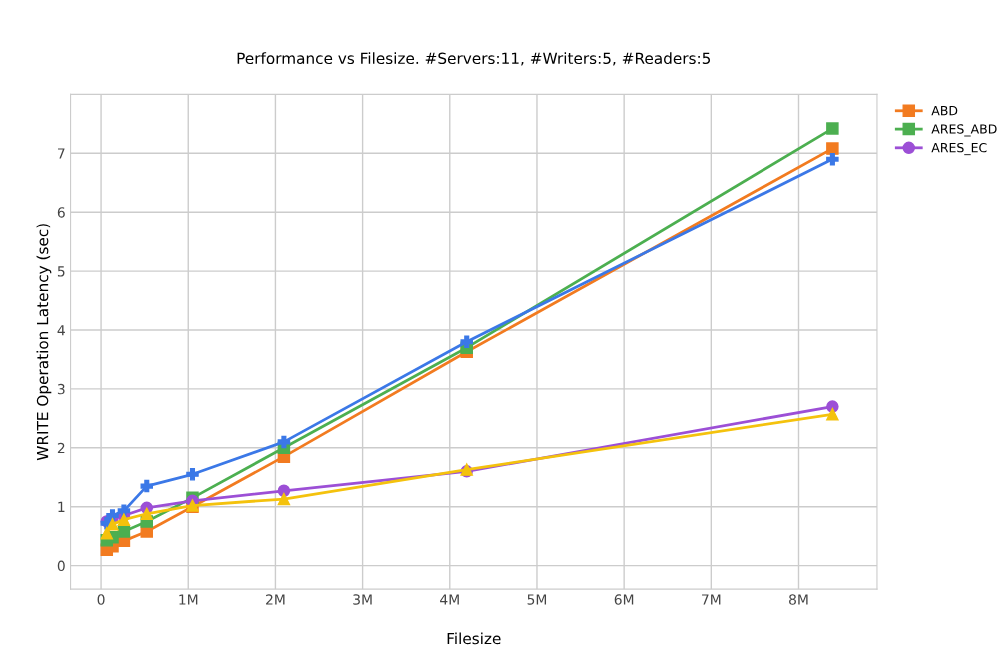 The width and height of the screenshot is (1008, 651). Describe the element at coordinates (275, 599) in the screenshot. I see `x-tick-label: 2M` at that location.